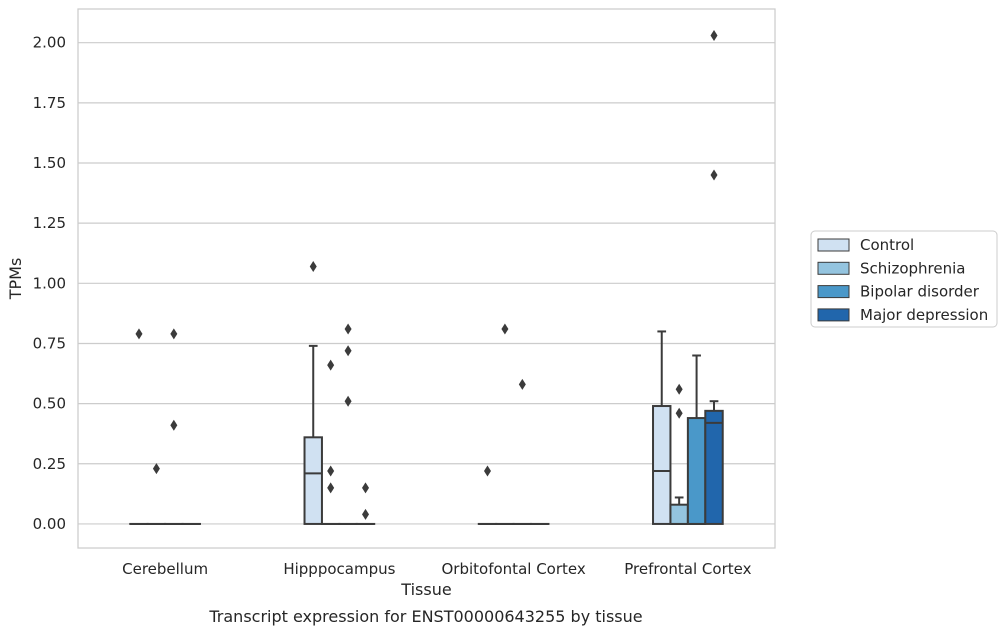 This screenshot has width=1007, height=634. What do you see at coordinates (49, 524) in the screenshot?
I see `y-tick-label: 0.00` at bounding box center [49, 524].